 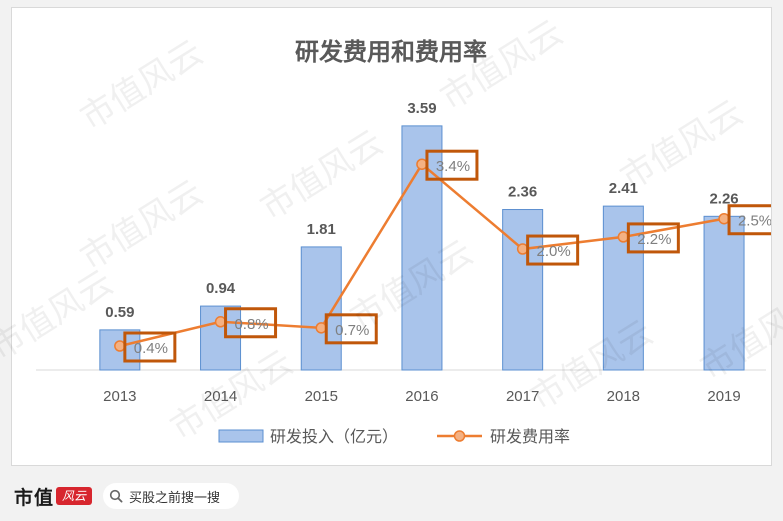 What do you see at coordinates (321, 229) in the screenshot?
I see `bar-value-label: 1.81` at bounding box center [321, 229].